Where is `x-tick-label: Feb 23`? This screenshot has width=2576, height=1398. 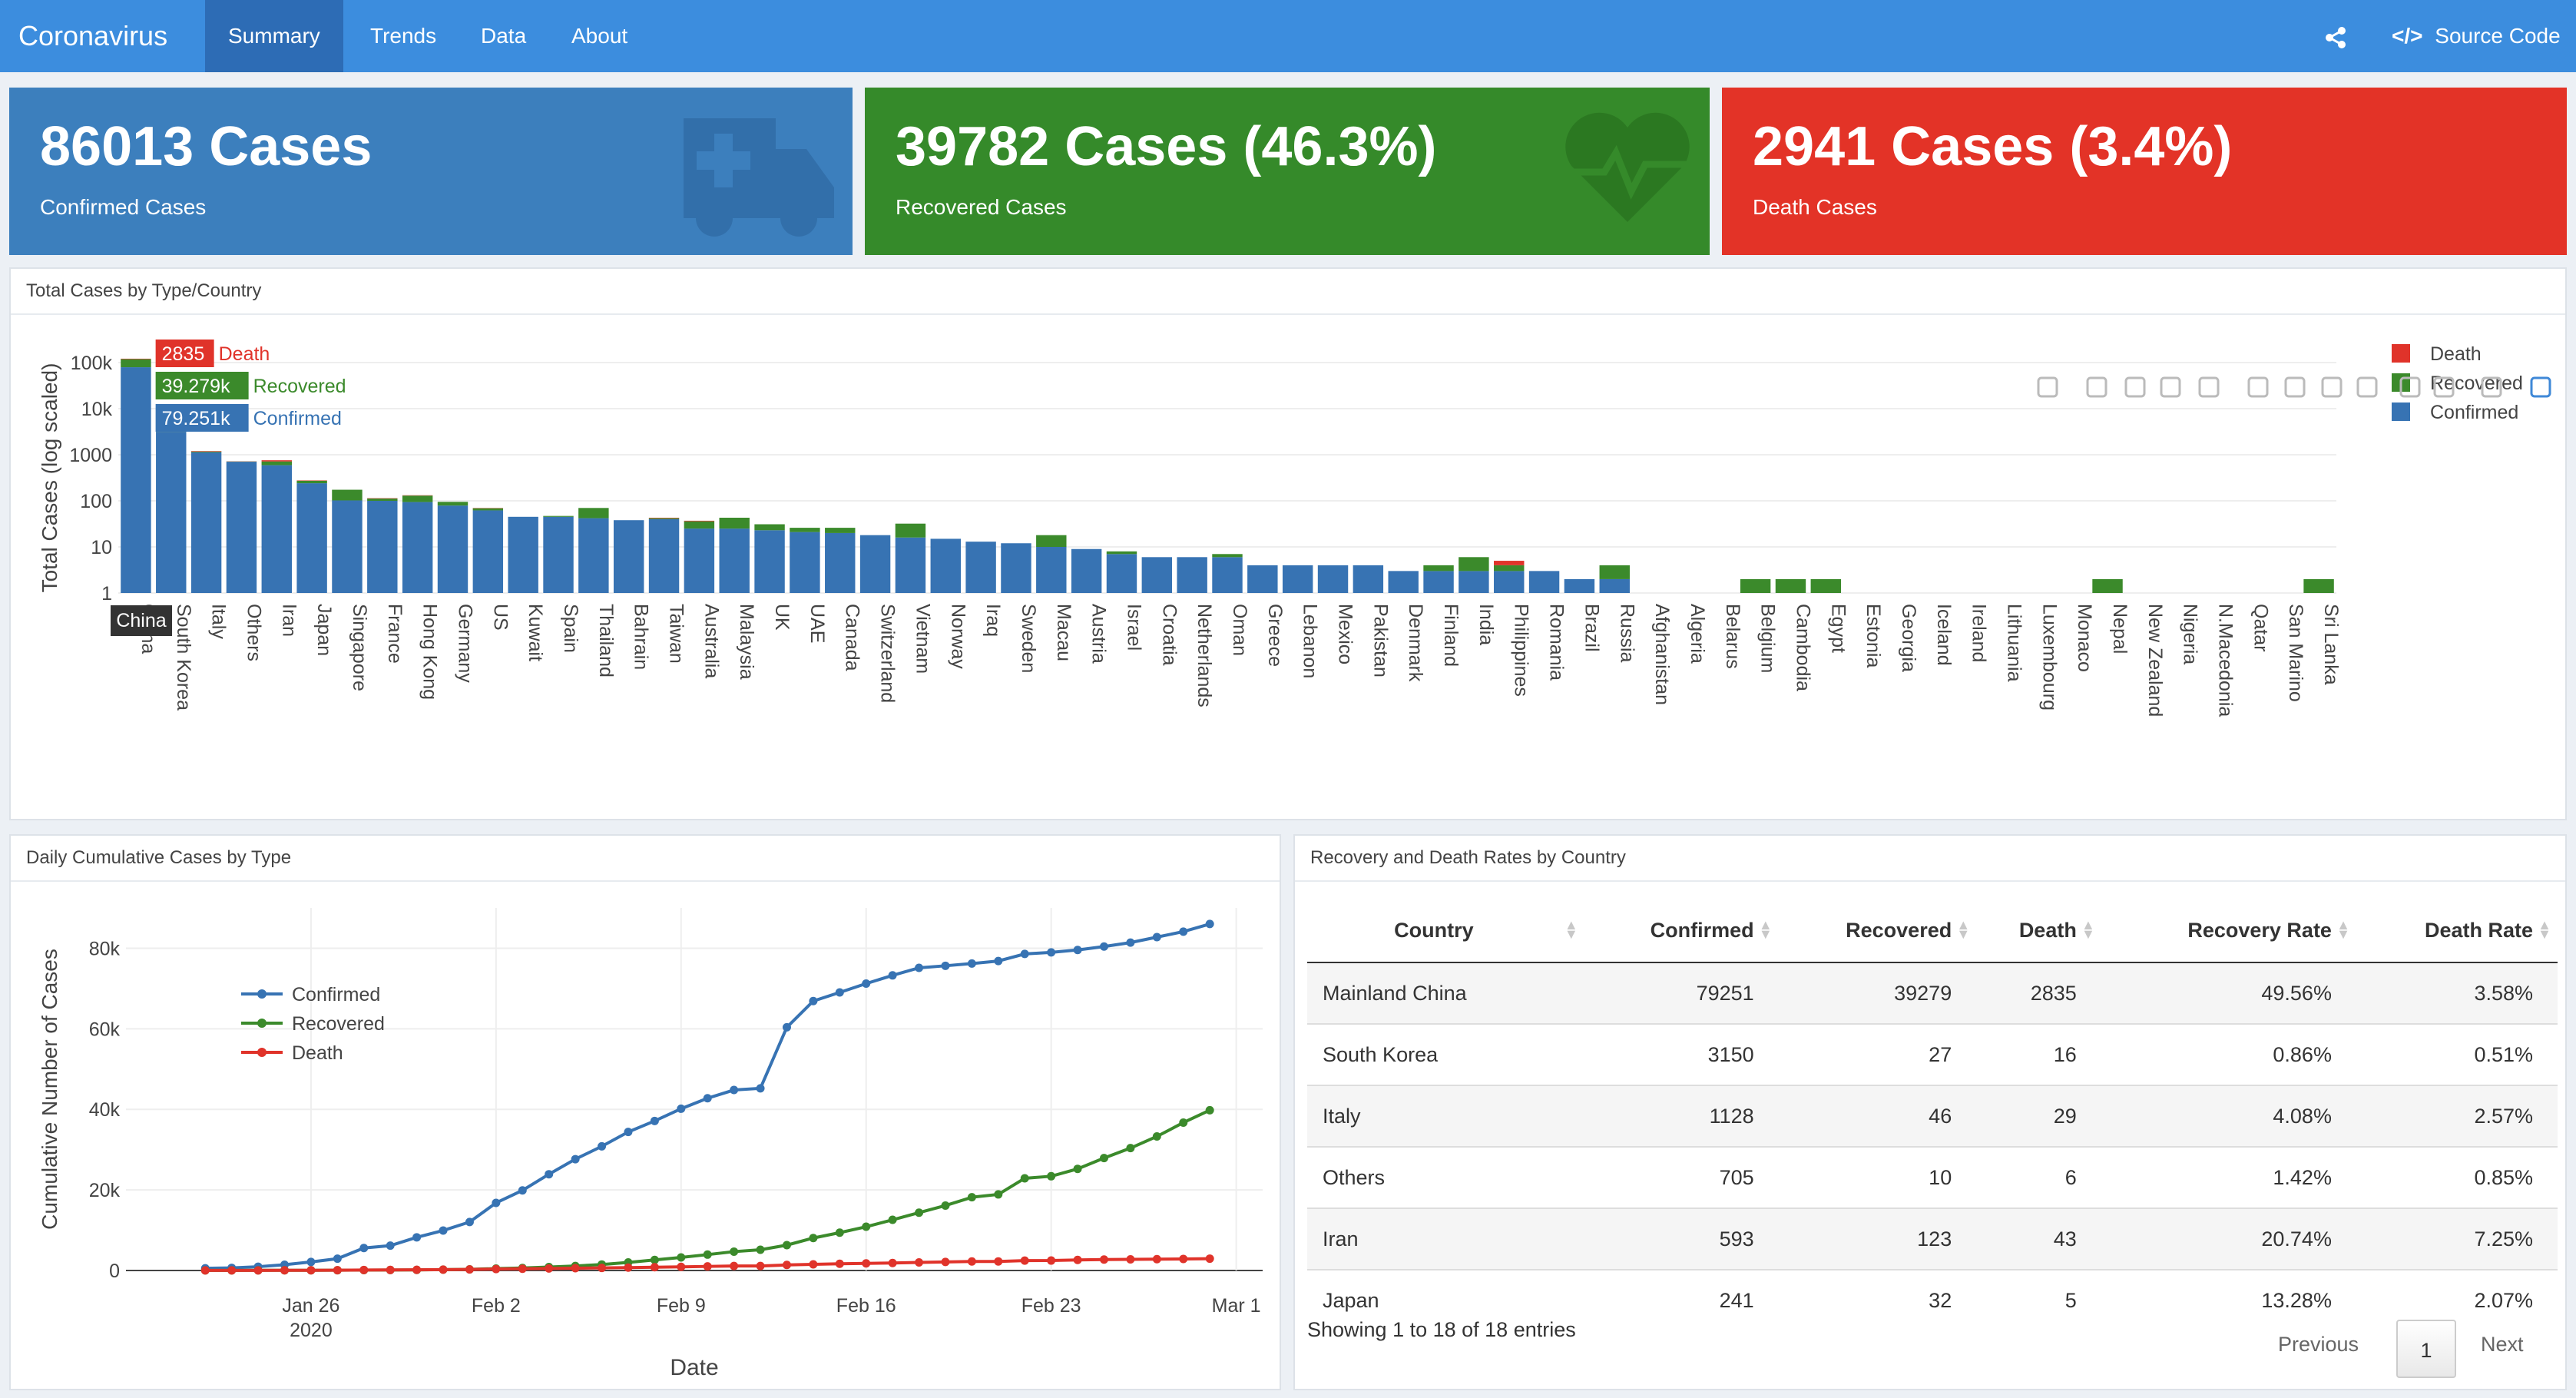
x-tick-label: Feb 23 is located at coordinates (1051, 1306).